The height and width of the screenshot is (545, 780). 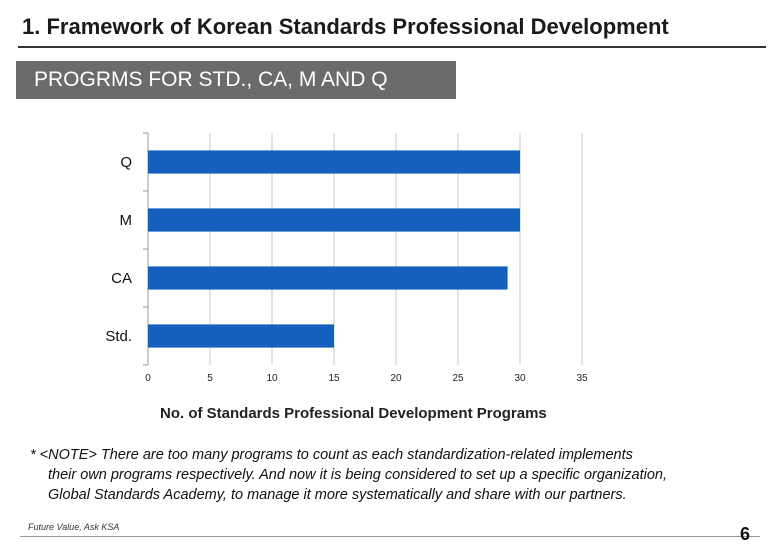 I want to click on category-label: CA, so click(x=121, y=278).